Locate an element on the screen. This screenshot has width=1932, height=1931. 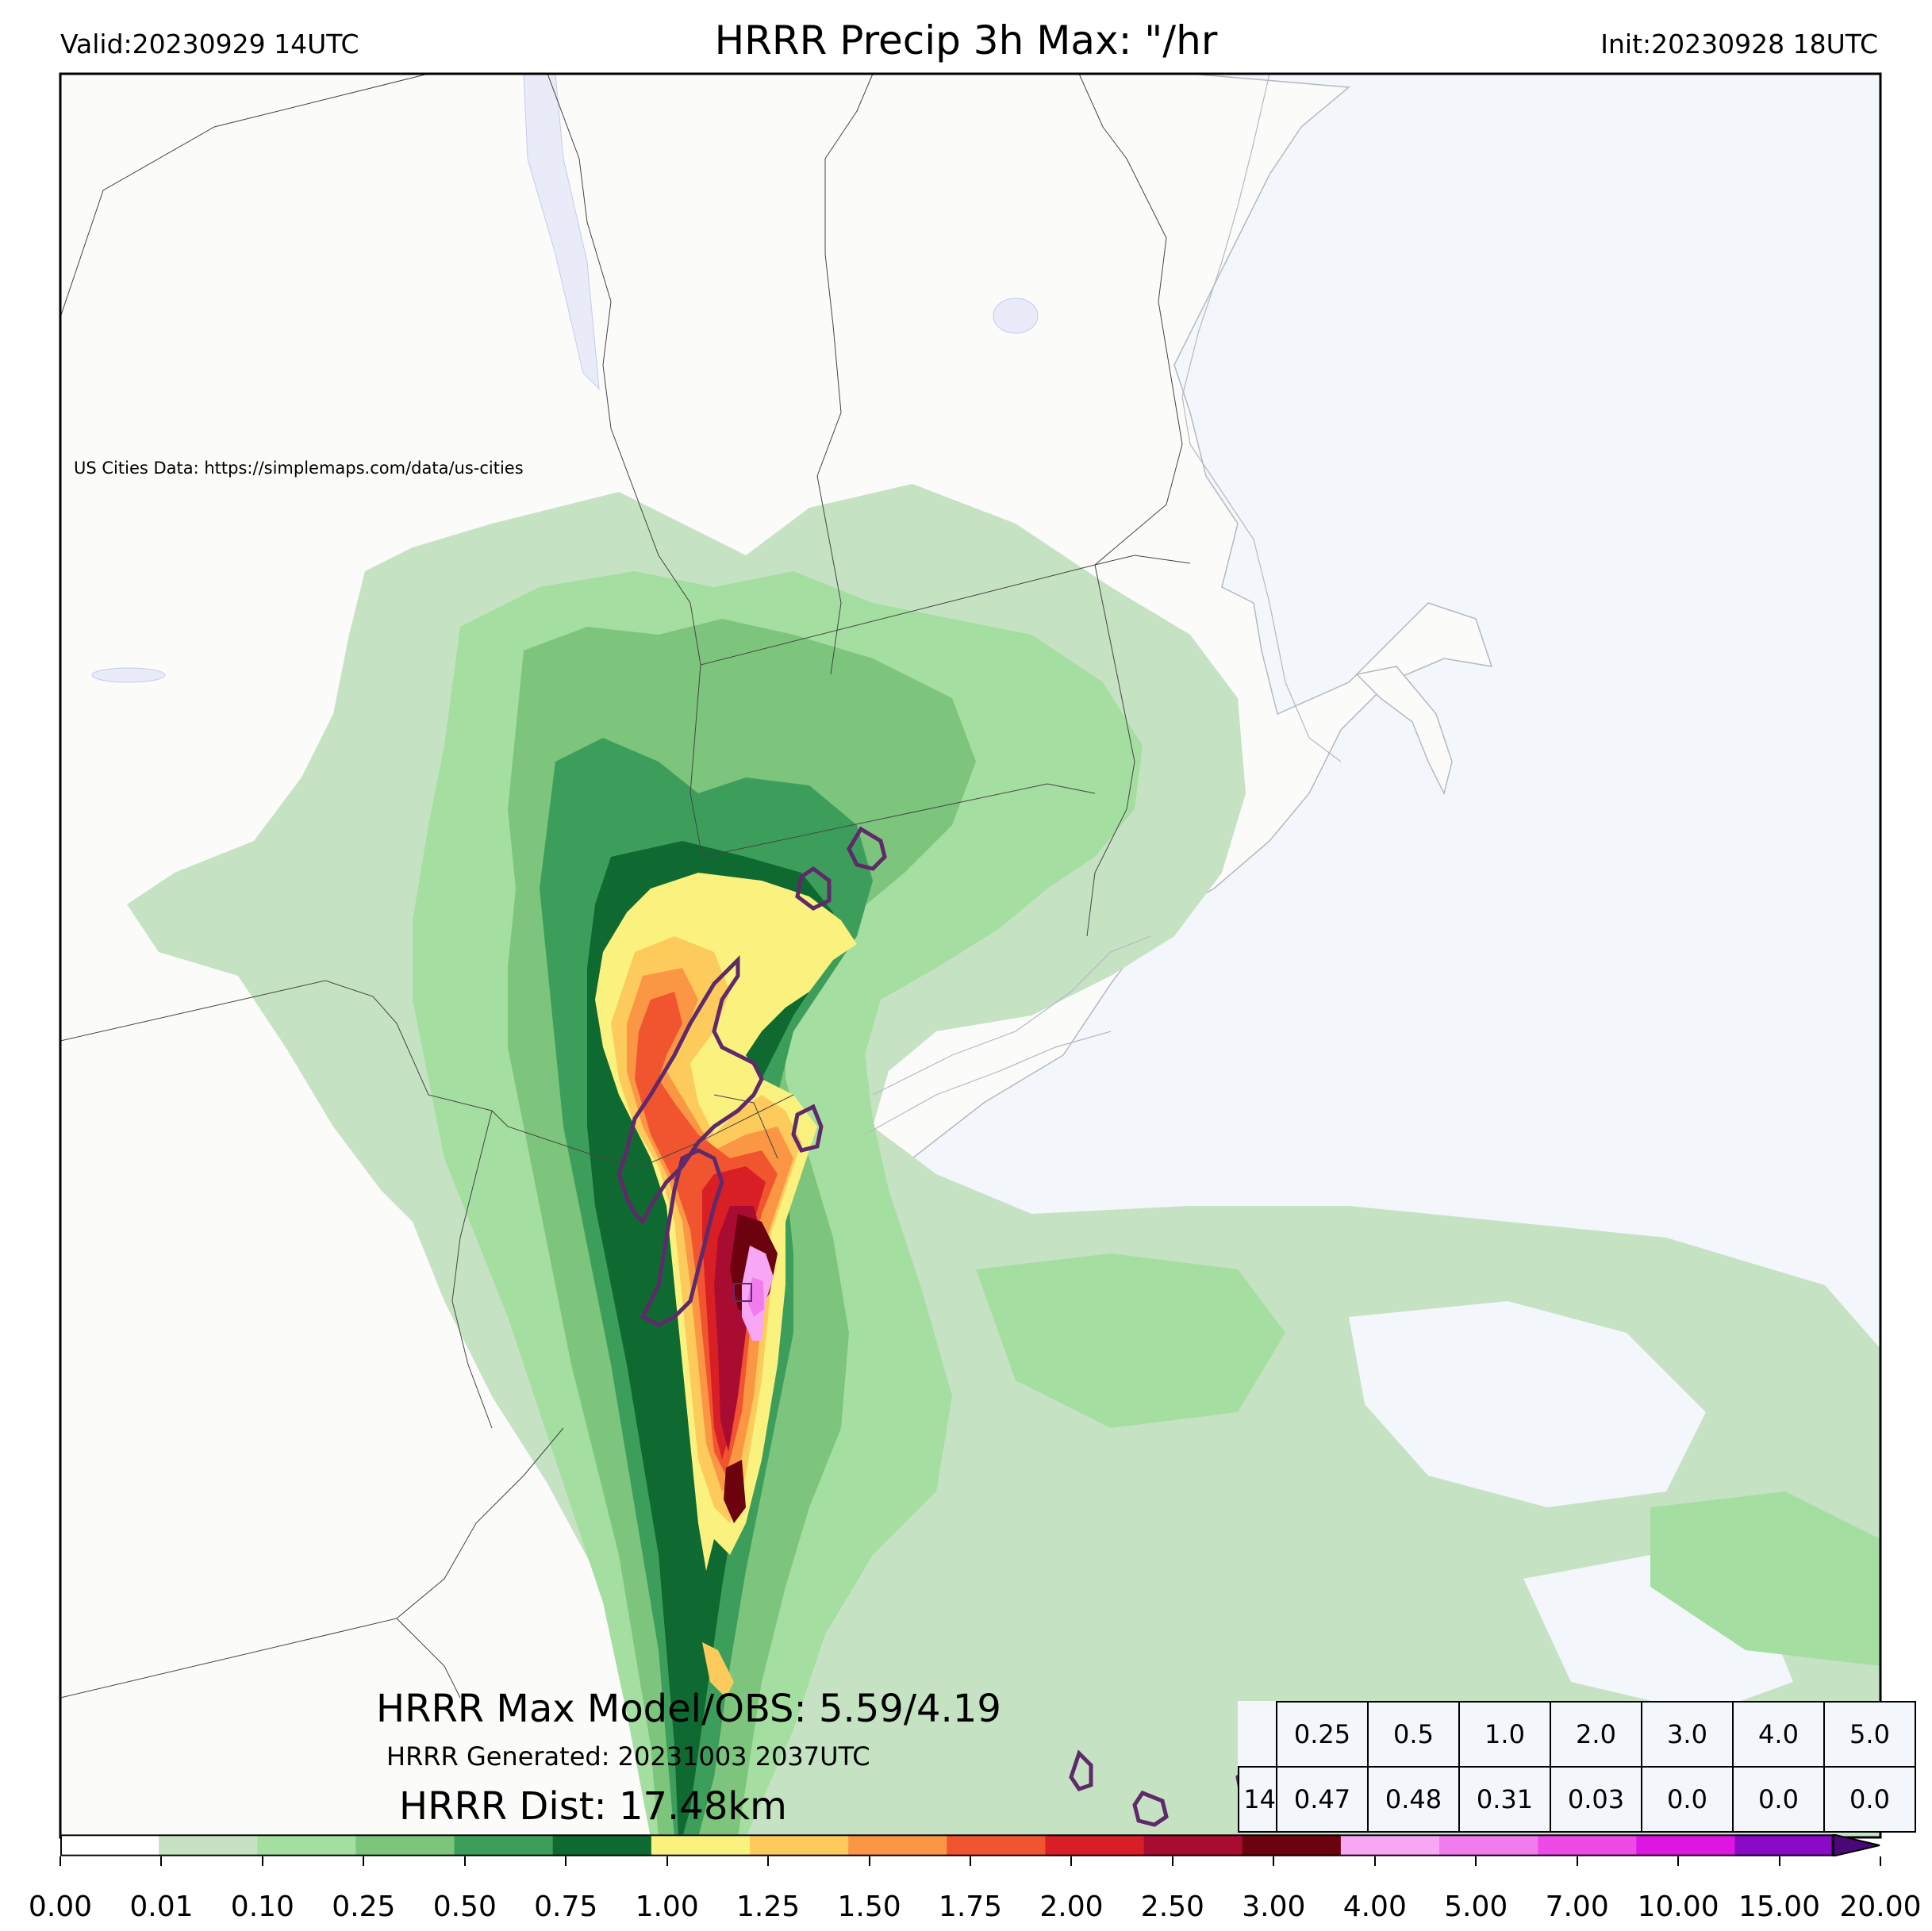
colorbar-tick-label: 2.50 is located at coordinates (1172, 1907).